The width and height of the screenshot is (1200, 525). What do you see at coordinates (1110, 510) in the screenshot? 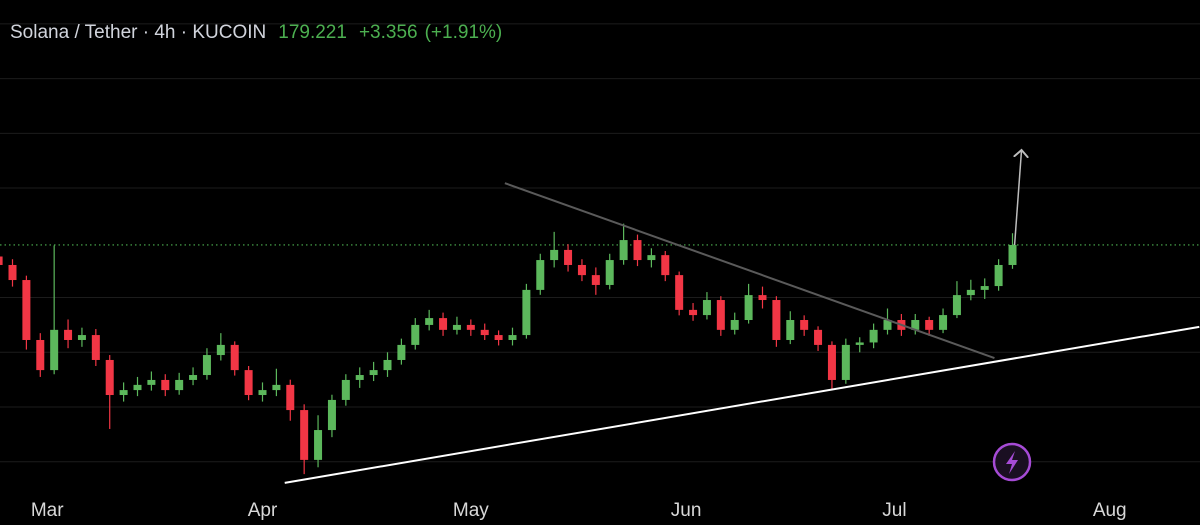
I see `x-tick-label: Aug` at bounding box center [1110, 510].